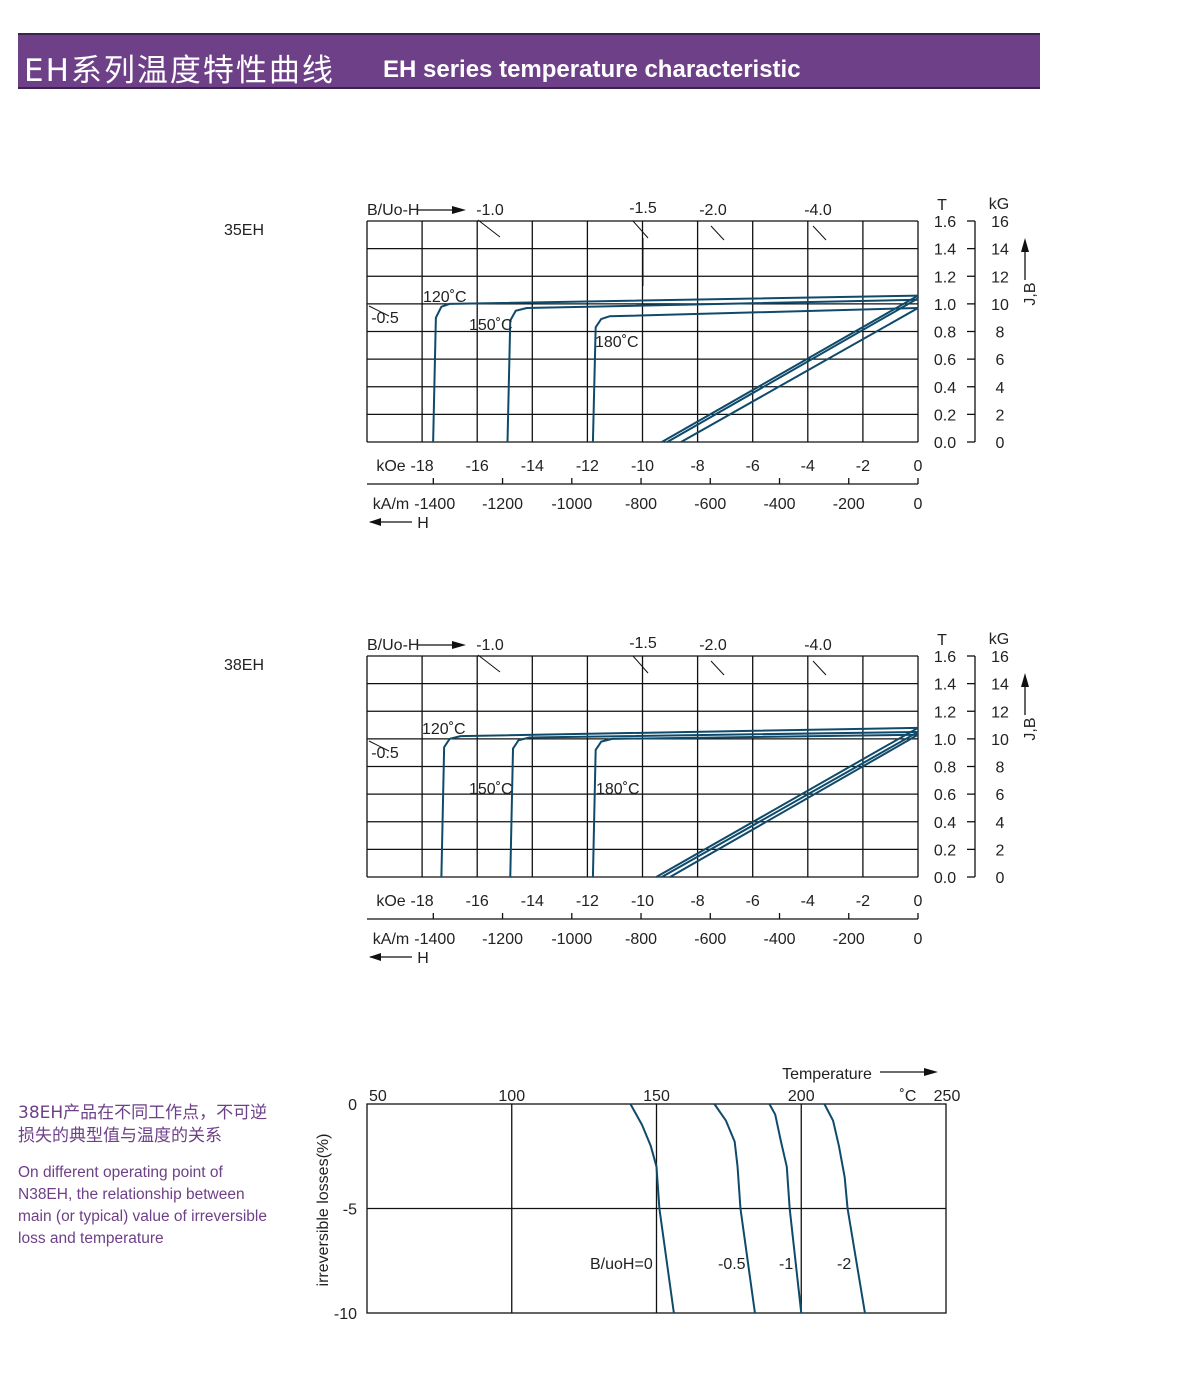  Describe the element at coordinates (423, 523) in the screenshot. I see `h-label: H` at that location.